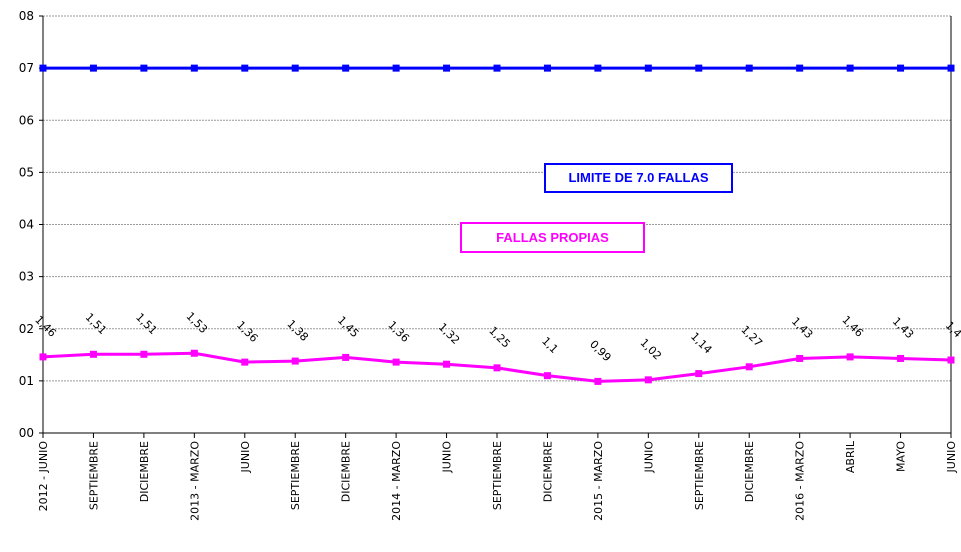 This screenshot has height=552, width=961. I want to click on y-tick-label: 03, so click(26, 277).